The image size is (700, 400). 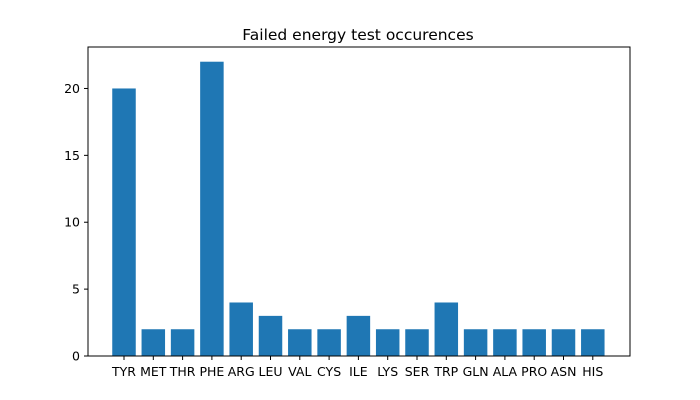 What do you see at coordinates (387, 342) in the screenshot?
I see `bar-lys` at bounding box center [387, 342].